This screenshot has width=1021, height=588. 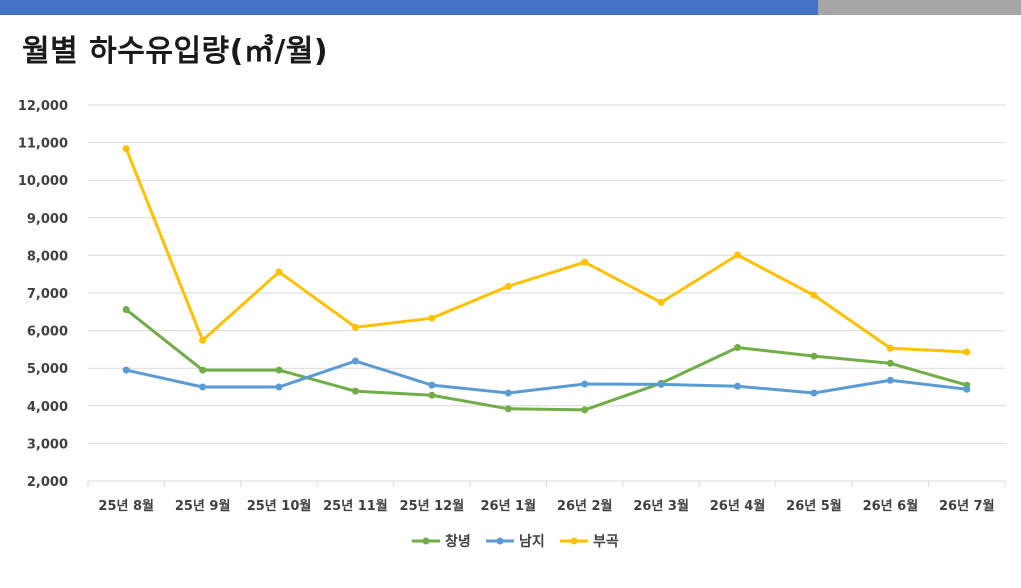 I want to click on x-tick-label: 25년 8월, so click(x=126, y=506).